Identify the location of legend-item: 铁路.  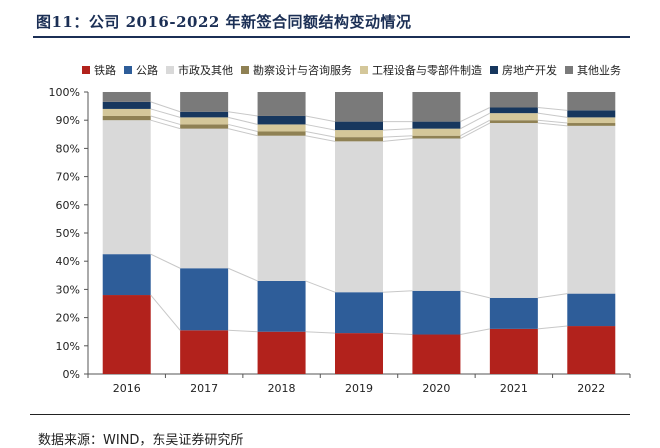
(99, 70).